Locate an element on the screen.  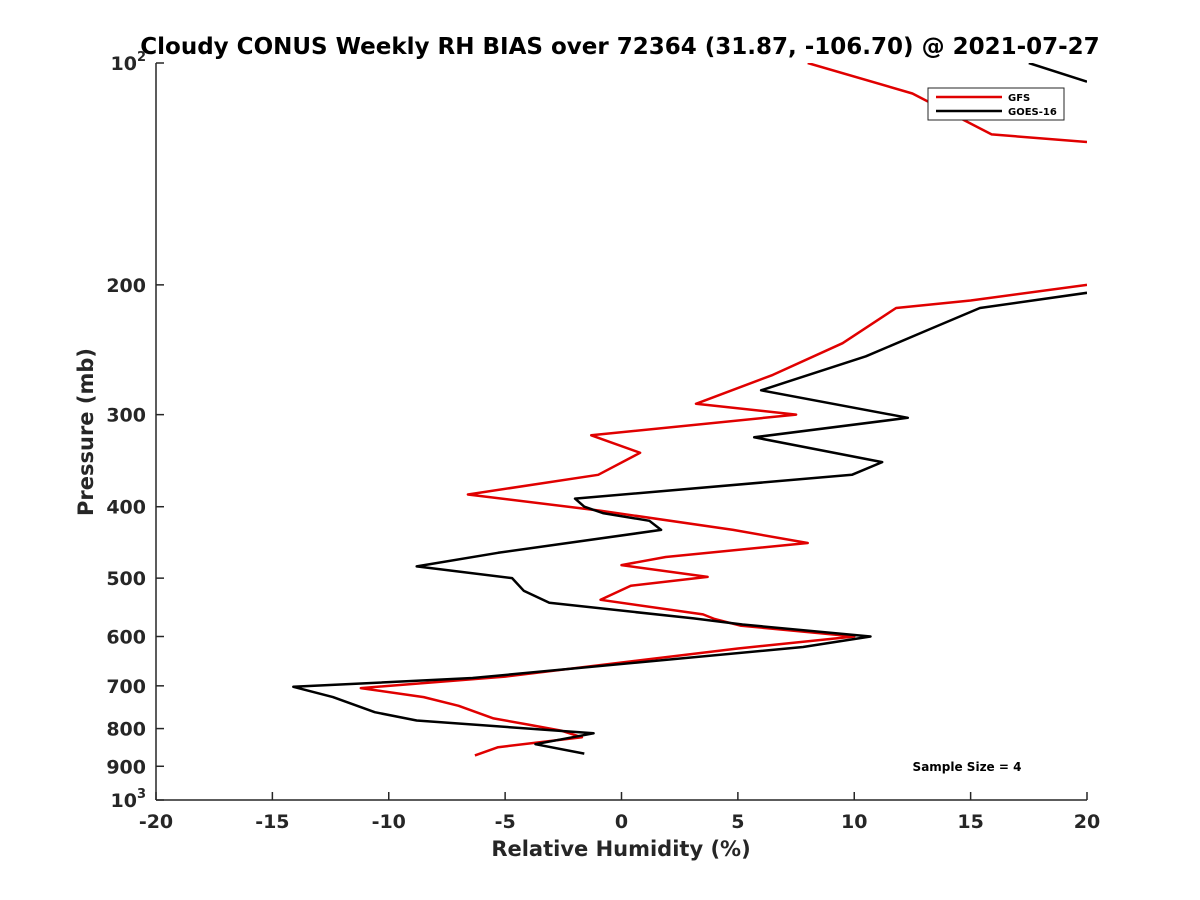
x-tick-label: 5 is located at coordinates (737, 822).